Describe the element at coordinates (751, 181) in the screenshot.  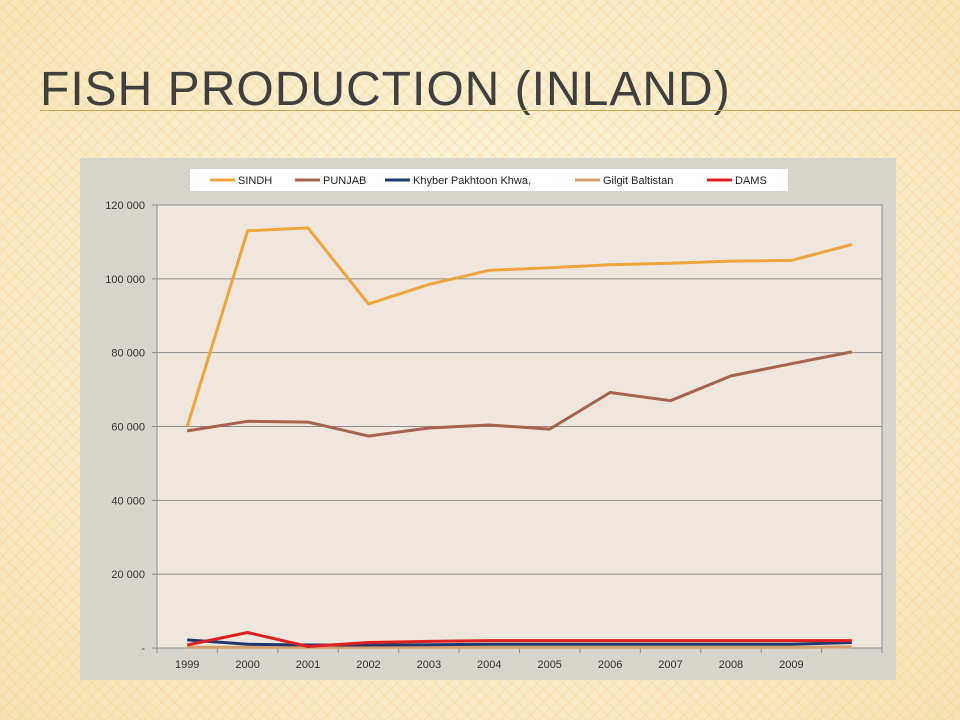
I see `legend-label: DAMS` at that location.